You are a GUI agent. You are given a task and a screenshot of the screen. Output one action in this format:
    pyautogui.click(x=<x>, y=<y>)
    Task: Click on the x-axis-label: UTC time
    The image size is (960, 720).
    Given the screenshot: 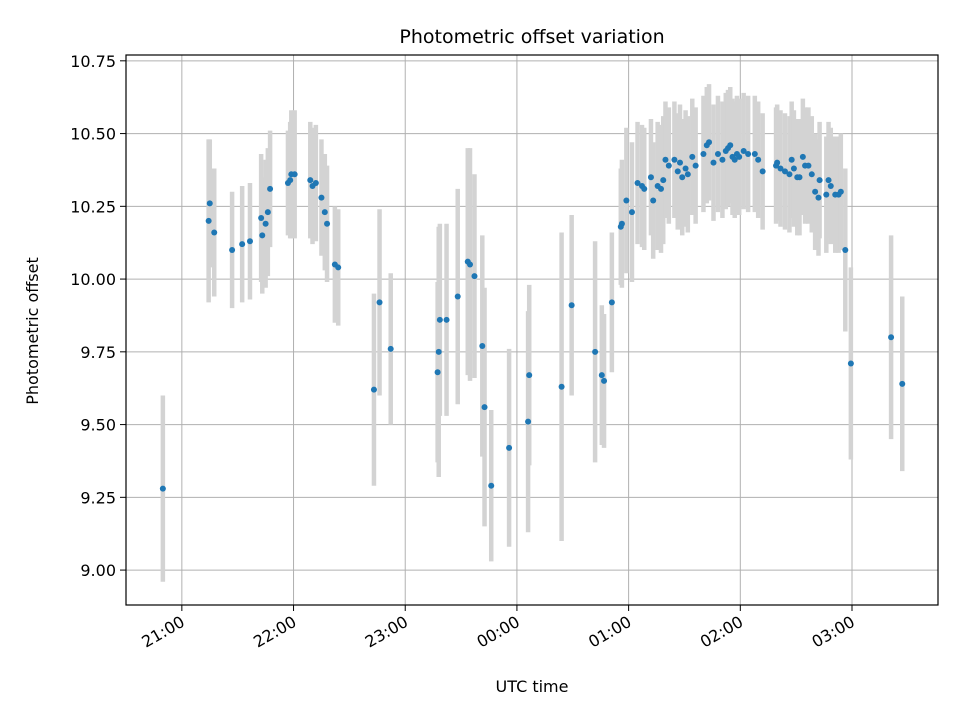 What is the action you would take?
    pyautogui.click(x=532, y=686)
    